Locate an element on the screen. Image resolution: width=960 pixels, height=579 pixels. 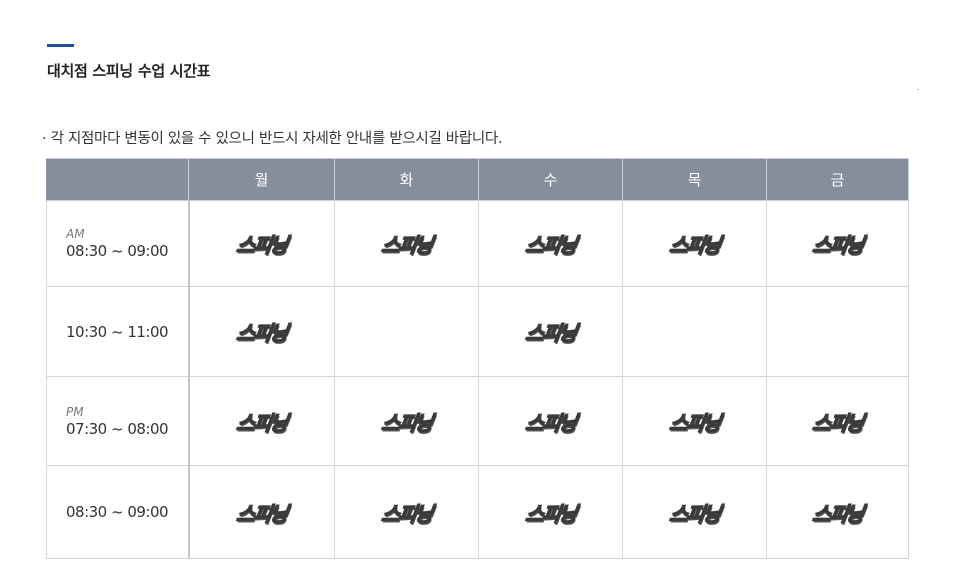
table-row: PM 07:30 ~ 08:00 스피닝 스피닝 스피닝 스피닝 스피닝 is located at coordinates (477, 421).